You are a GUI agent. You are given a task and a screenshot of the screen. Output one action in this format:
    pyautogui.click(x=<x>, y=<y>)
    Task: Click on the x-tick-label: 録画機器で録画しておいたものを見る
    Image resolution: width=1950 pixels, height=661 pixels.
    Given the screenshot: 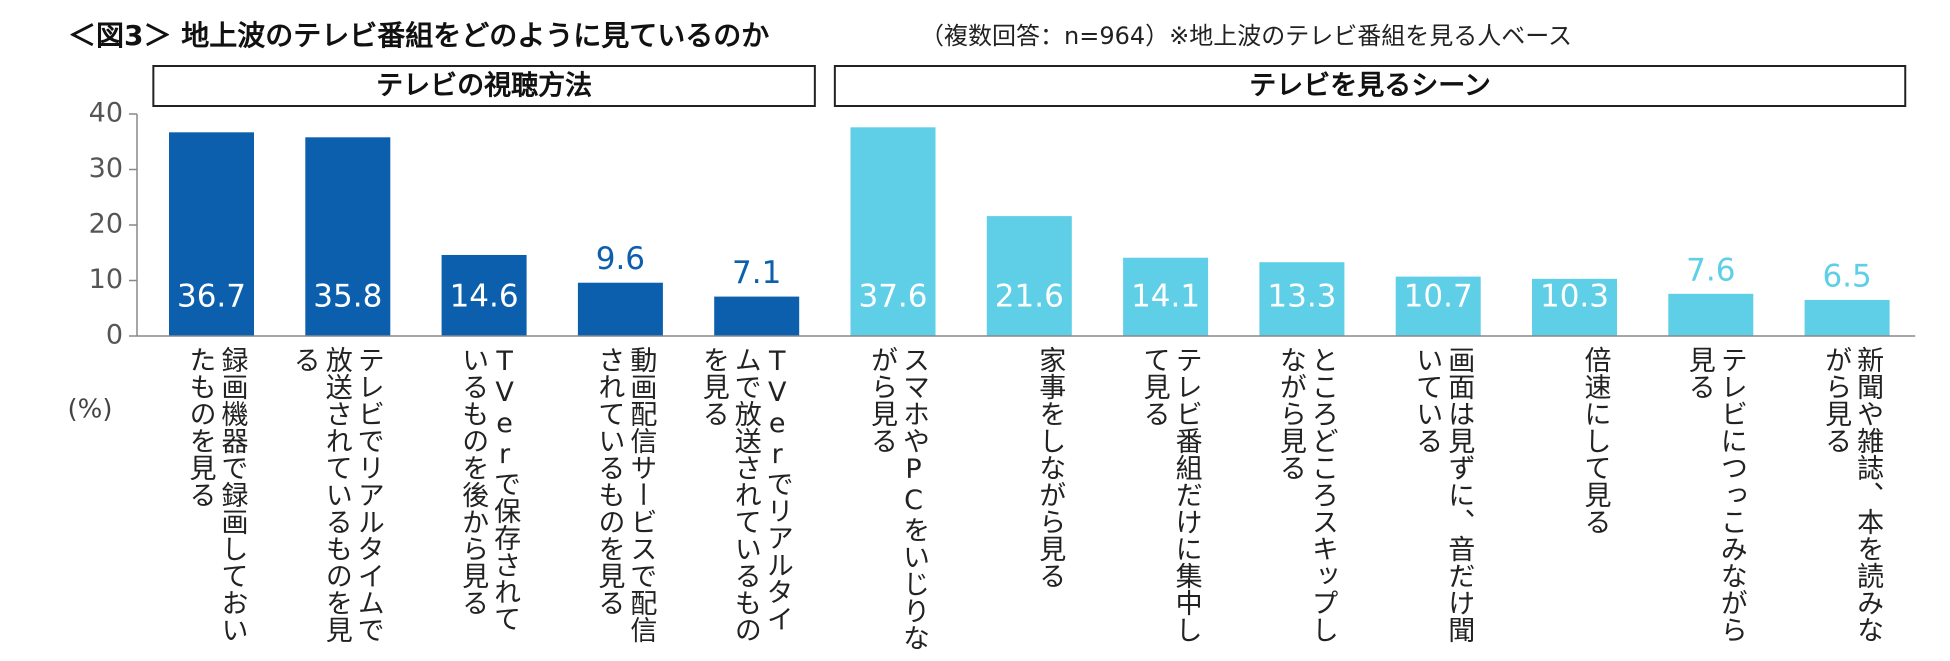 What is the action you would take?
    pyautogui.click(x=216, y=494)
    